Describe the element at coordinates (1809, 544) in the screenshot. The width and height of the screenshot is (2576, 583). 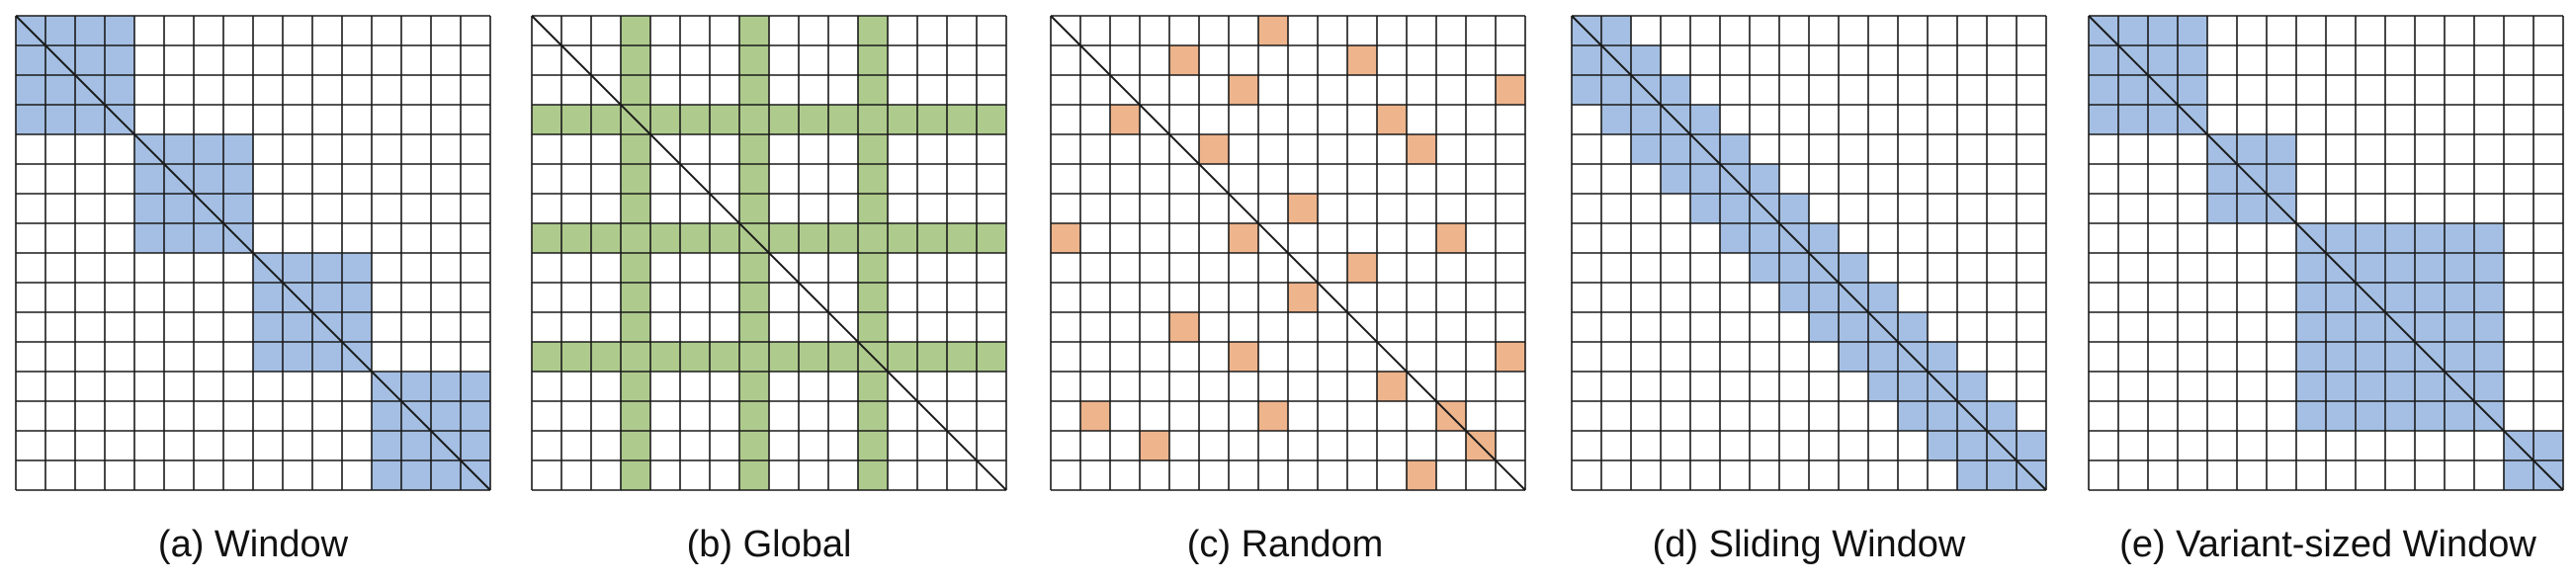
I see `caption-sliding-window: (d) Sliding Window` at that location.